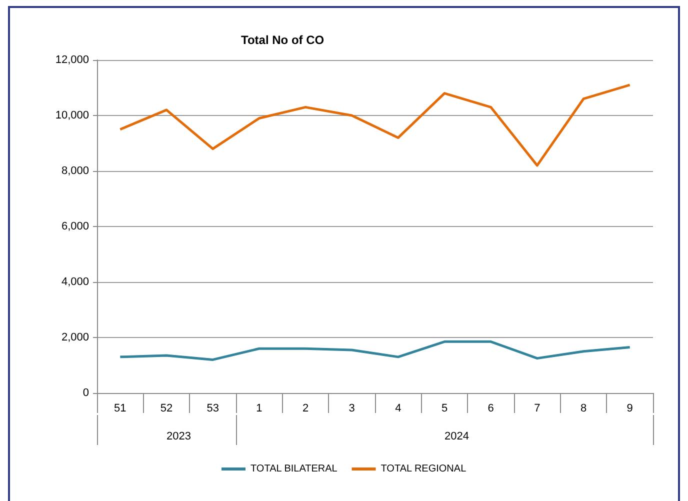  I want to click on legend-label: TOTAL BILATERAL, so click(294, 469).